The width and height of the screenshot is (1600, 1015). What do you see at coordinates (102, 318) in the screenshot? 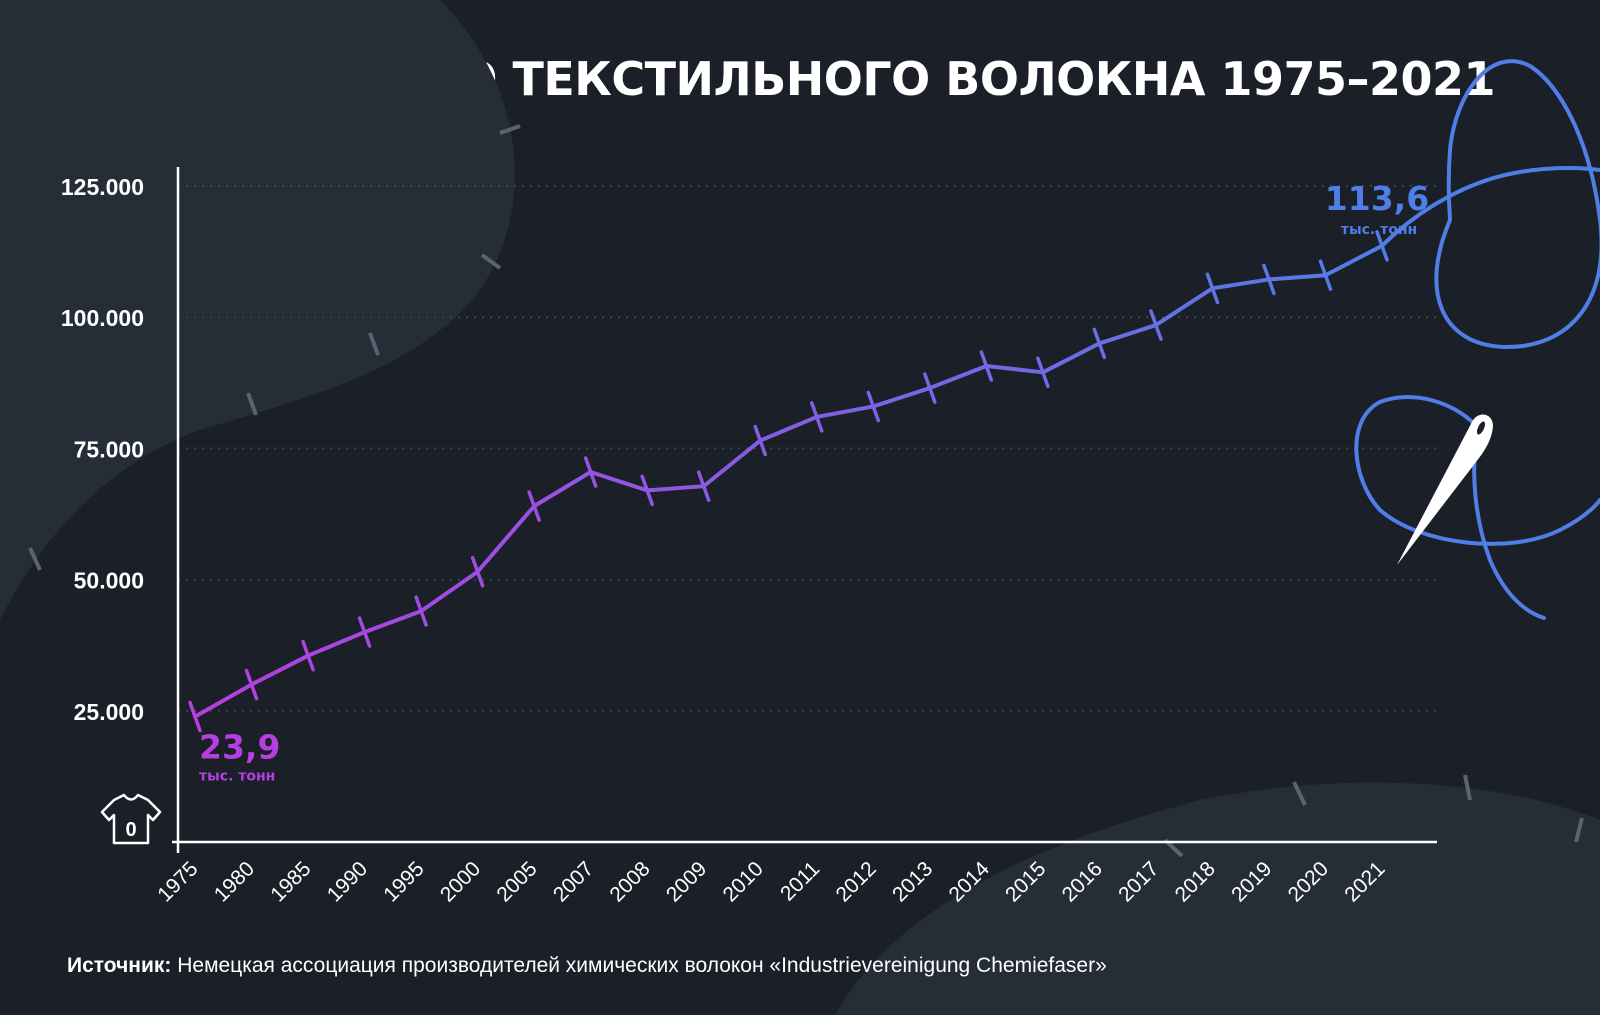
I see `y-tick-label: 100.000` at bounding box center [102, 318].